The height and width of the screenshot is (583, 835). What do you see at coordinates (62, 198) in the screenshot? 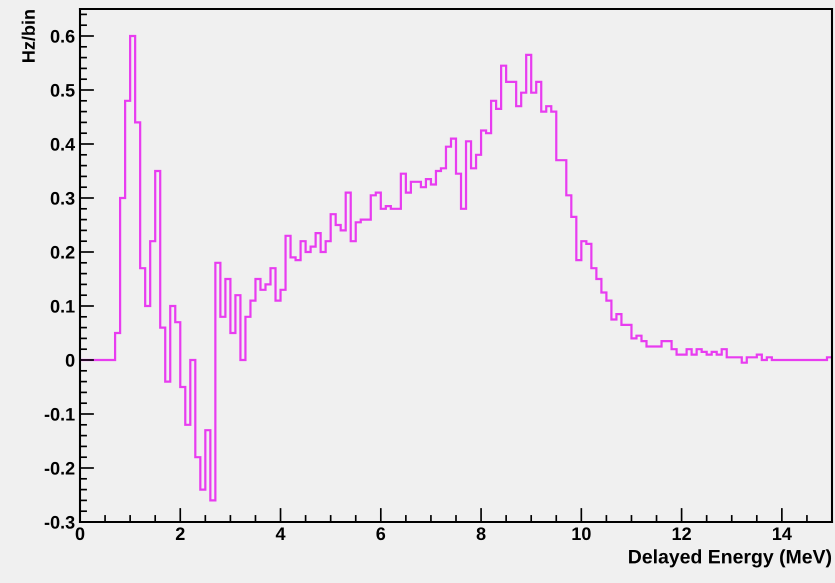
I see `y-tick-label: 0.3` at bounding box center [62, 198].